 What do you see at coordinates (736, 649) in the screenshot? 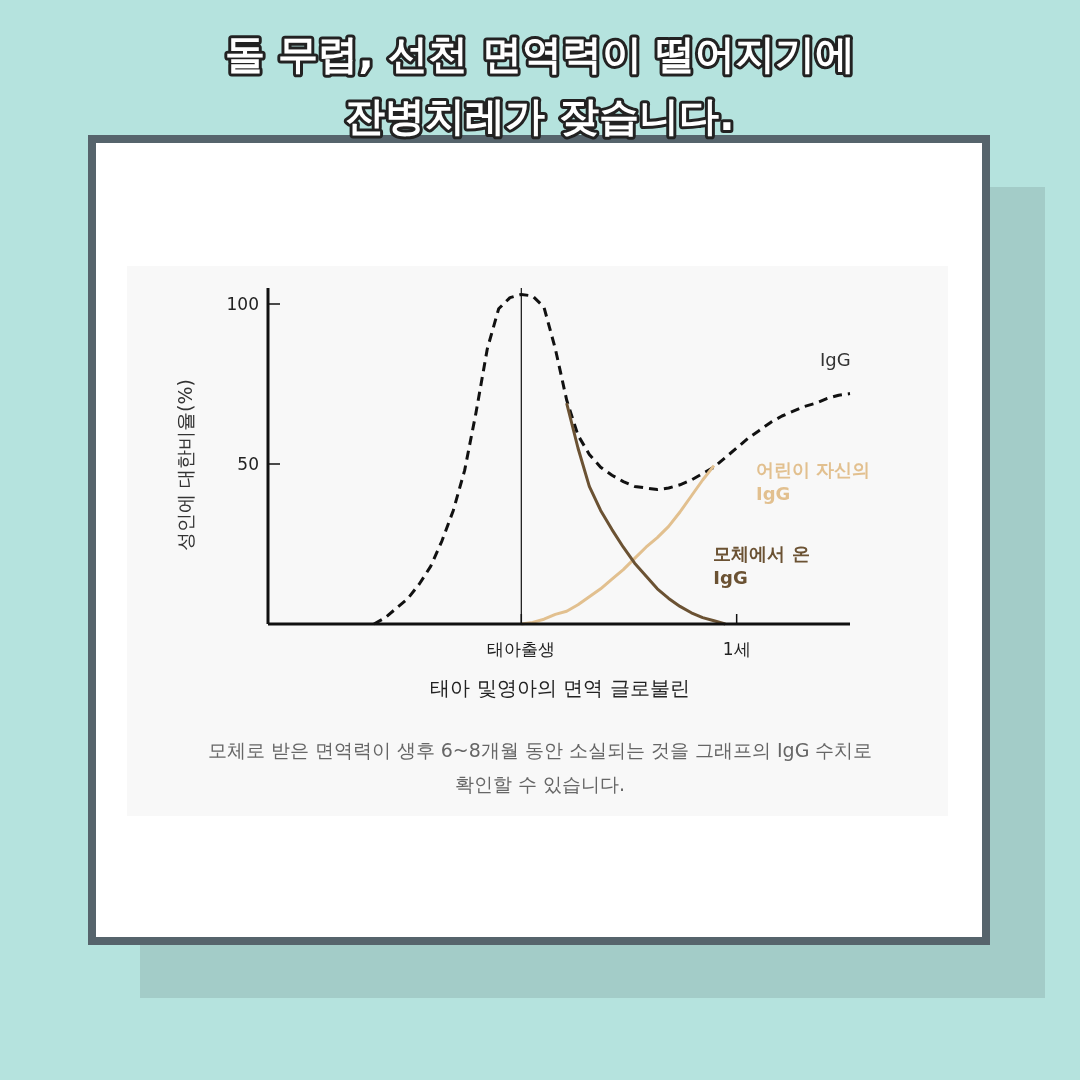
I see `x-tick-label: 1세` at bounding box center [736, 649].